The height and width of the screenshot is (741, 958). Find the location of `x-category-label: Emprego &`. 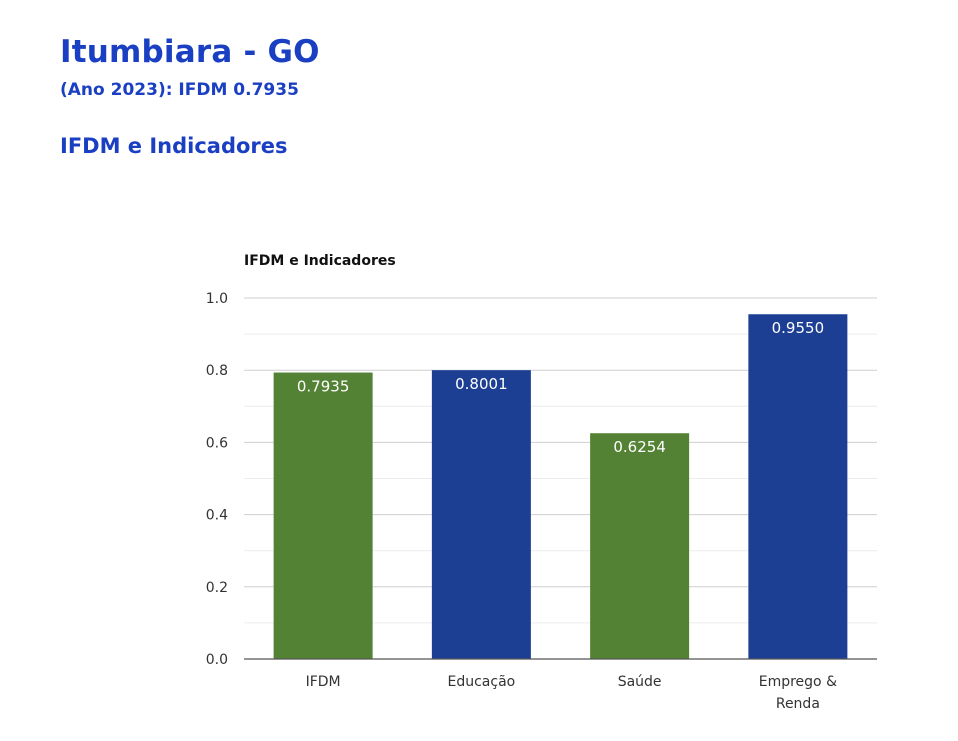

x-category-label: Emprego & is located at coordinates (798, 682).